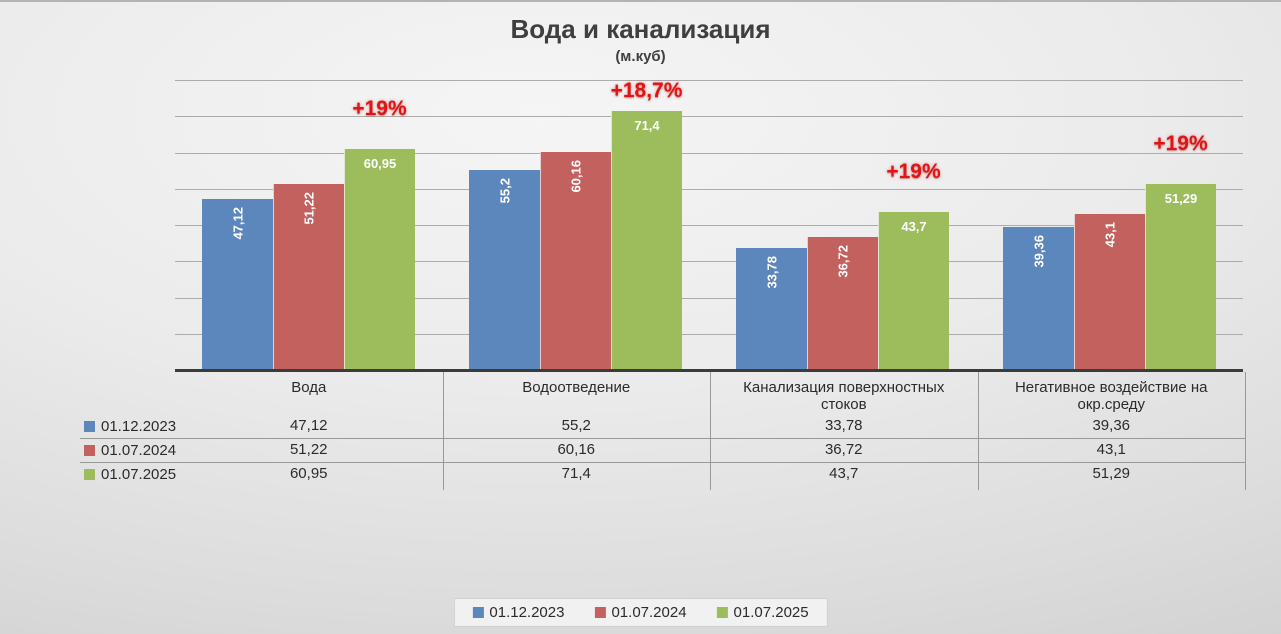  Describe the element at coordinates (913, 290) in the screenshot. I see `bar-01.07.2025-c2: 43,7` at that location.